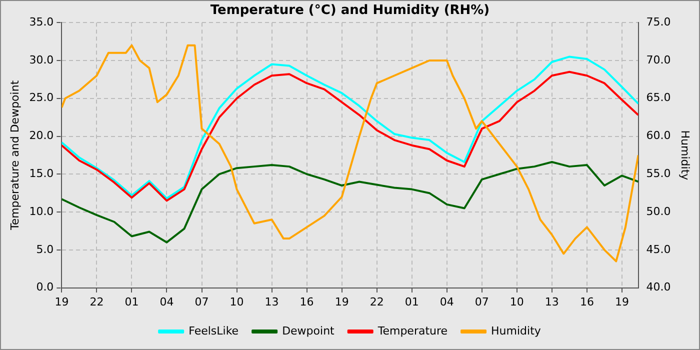 The height and width of the screenshot is (350, 700). I want to click on y2-tick-label: 65.0, so click(658, 97).